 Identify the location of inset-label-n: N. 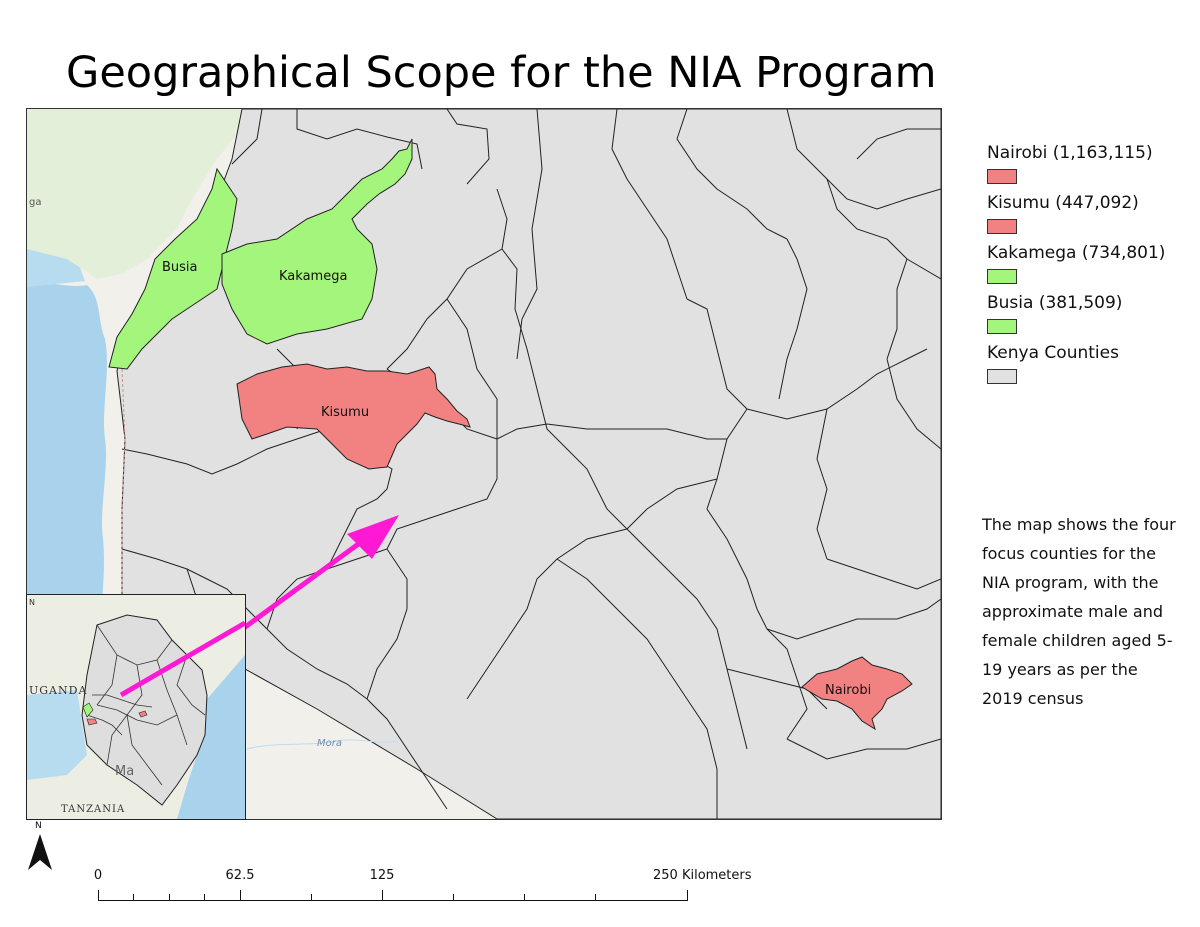
(32, 602).